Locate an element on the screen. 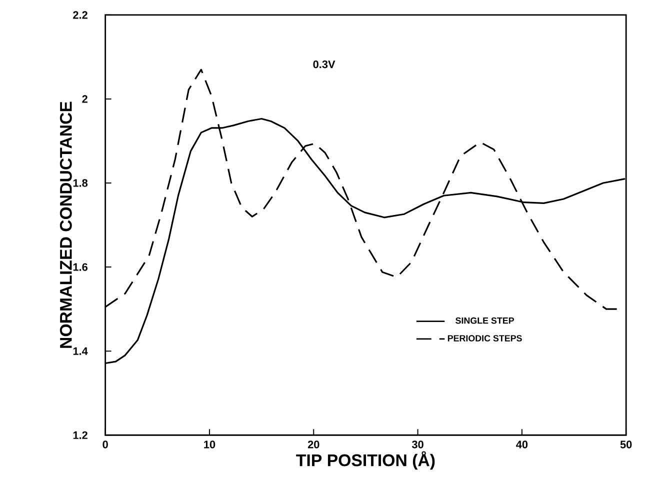 This screenshot has width=647, height=493. legend-label: SINGLE STEP is located at coordinates (485, 320).